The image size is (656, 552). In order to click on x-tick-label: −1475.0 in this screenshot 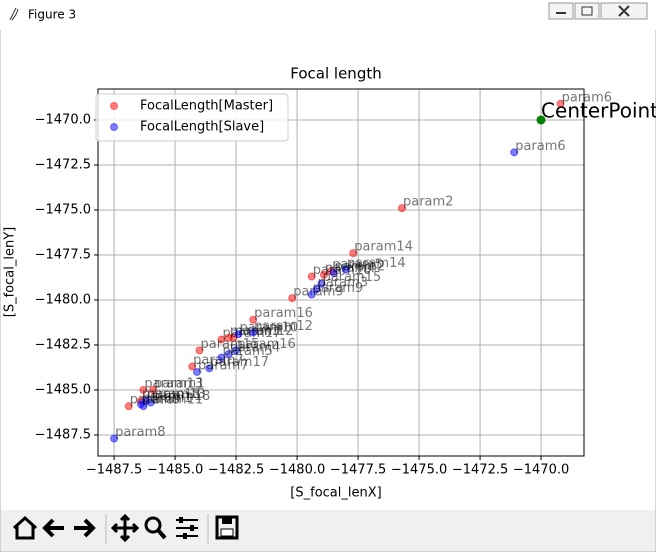, I will do `click(419, 470)`.